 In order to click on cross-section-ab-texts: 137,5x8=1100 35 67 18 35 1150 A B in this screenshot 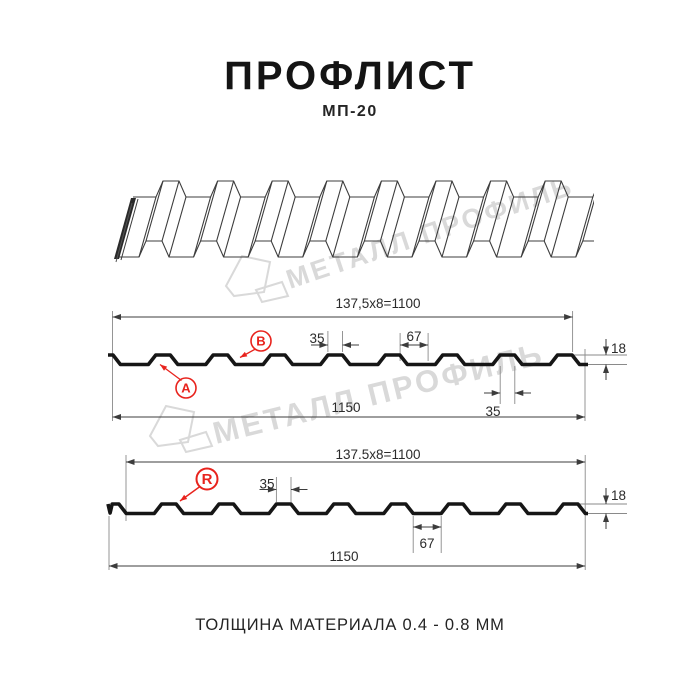, I will do `click(403, 357)`.